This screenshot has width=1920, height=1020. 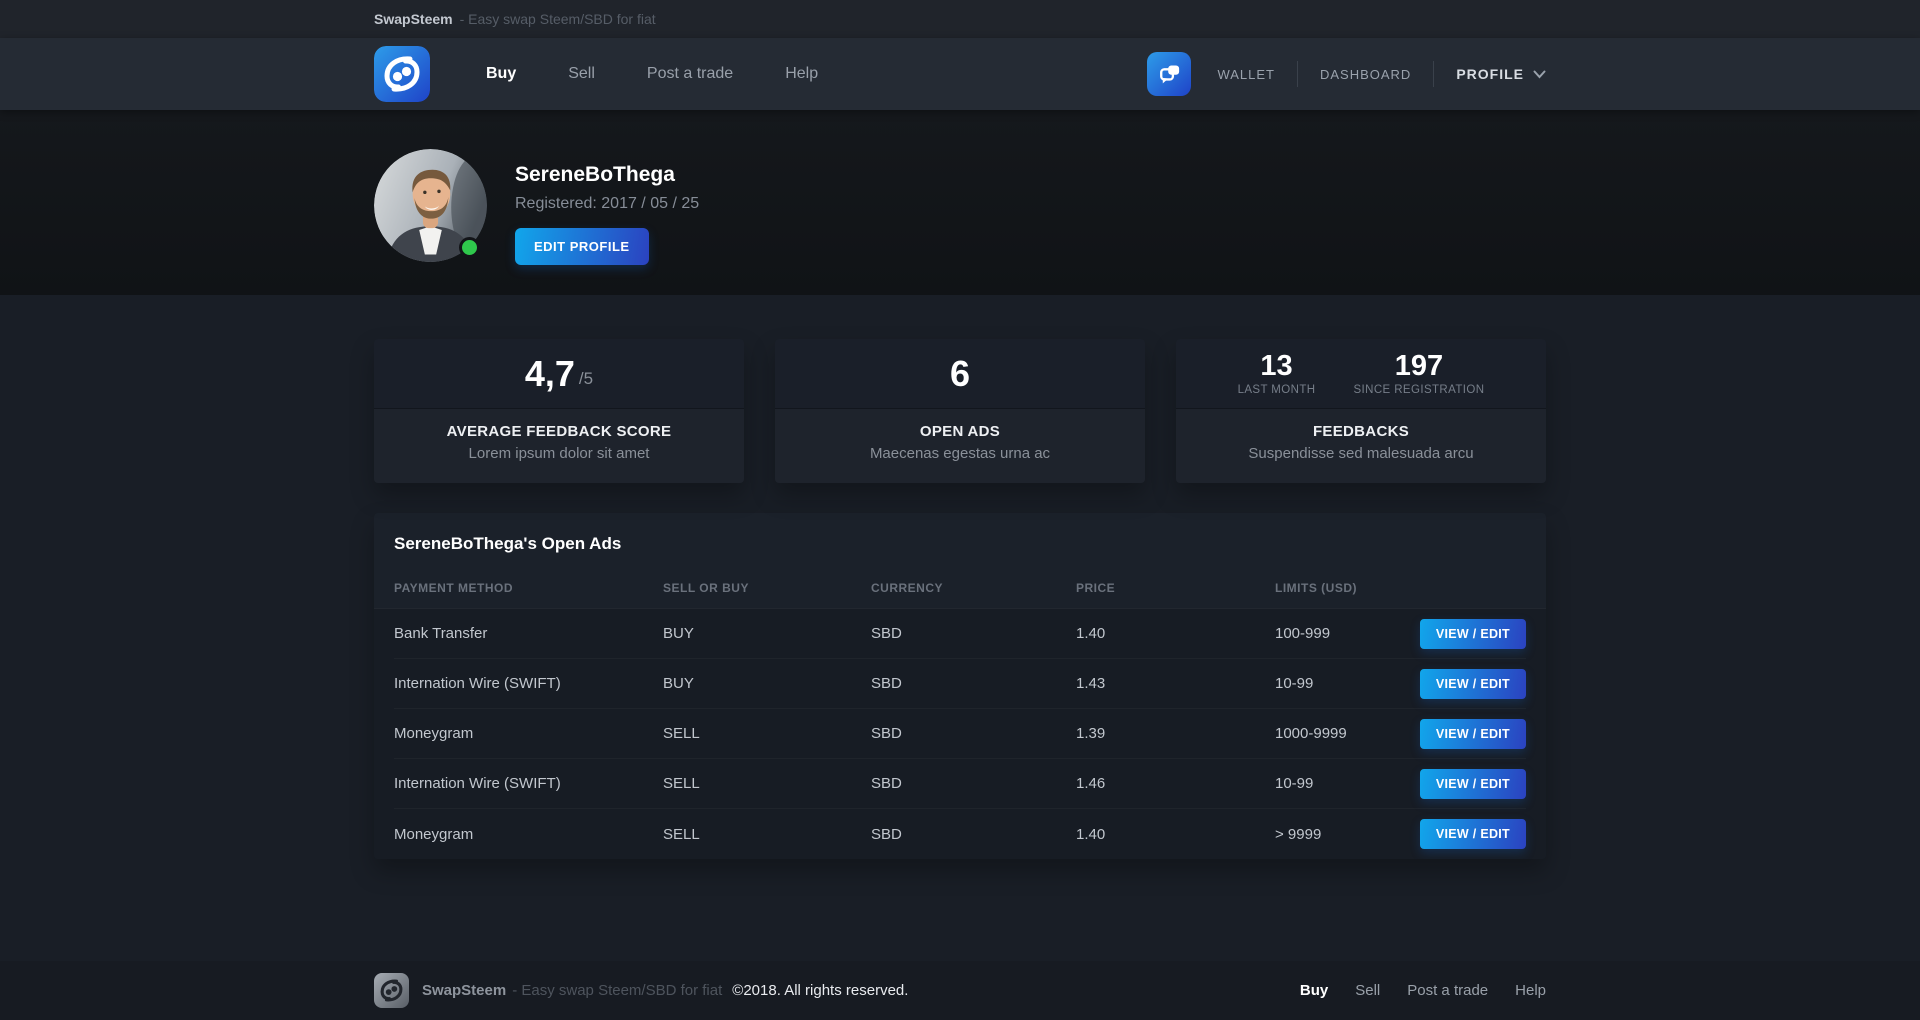 What do you see at coordinates (557, 19) in the screenshot?
I see `topbar-tagline: - Easy swap Steem/SBD for fiat` at bounding box center [557, 19].